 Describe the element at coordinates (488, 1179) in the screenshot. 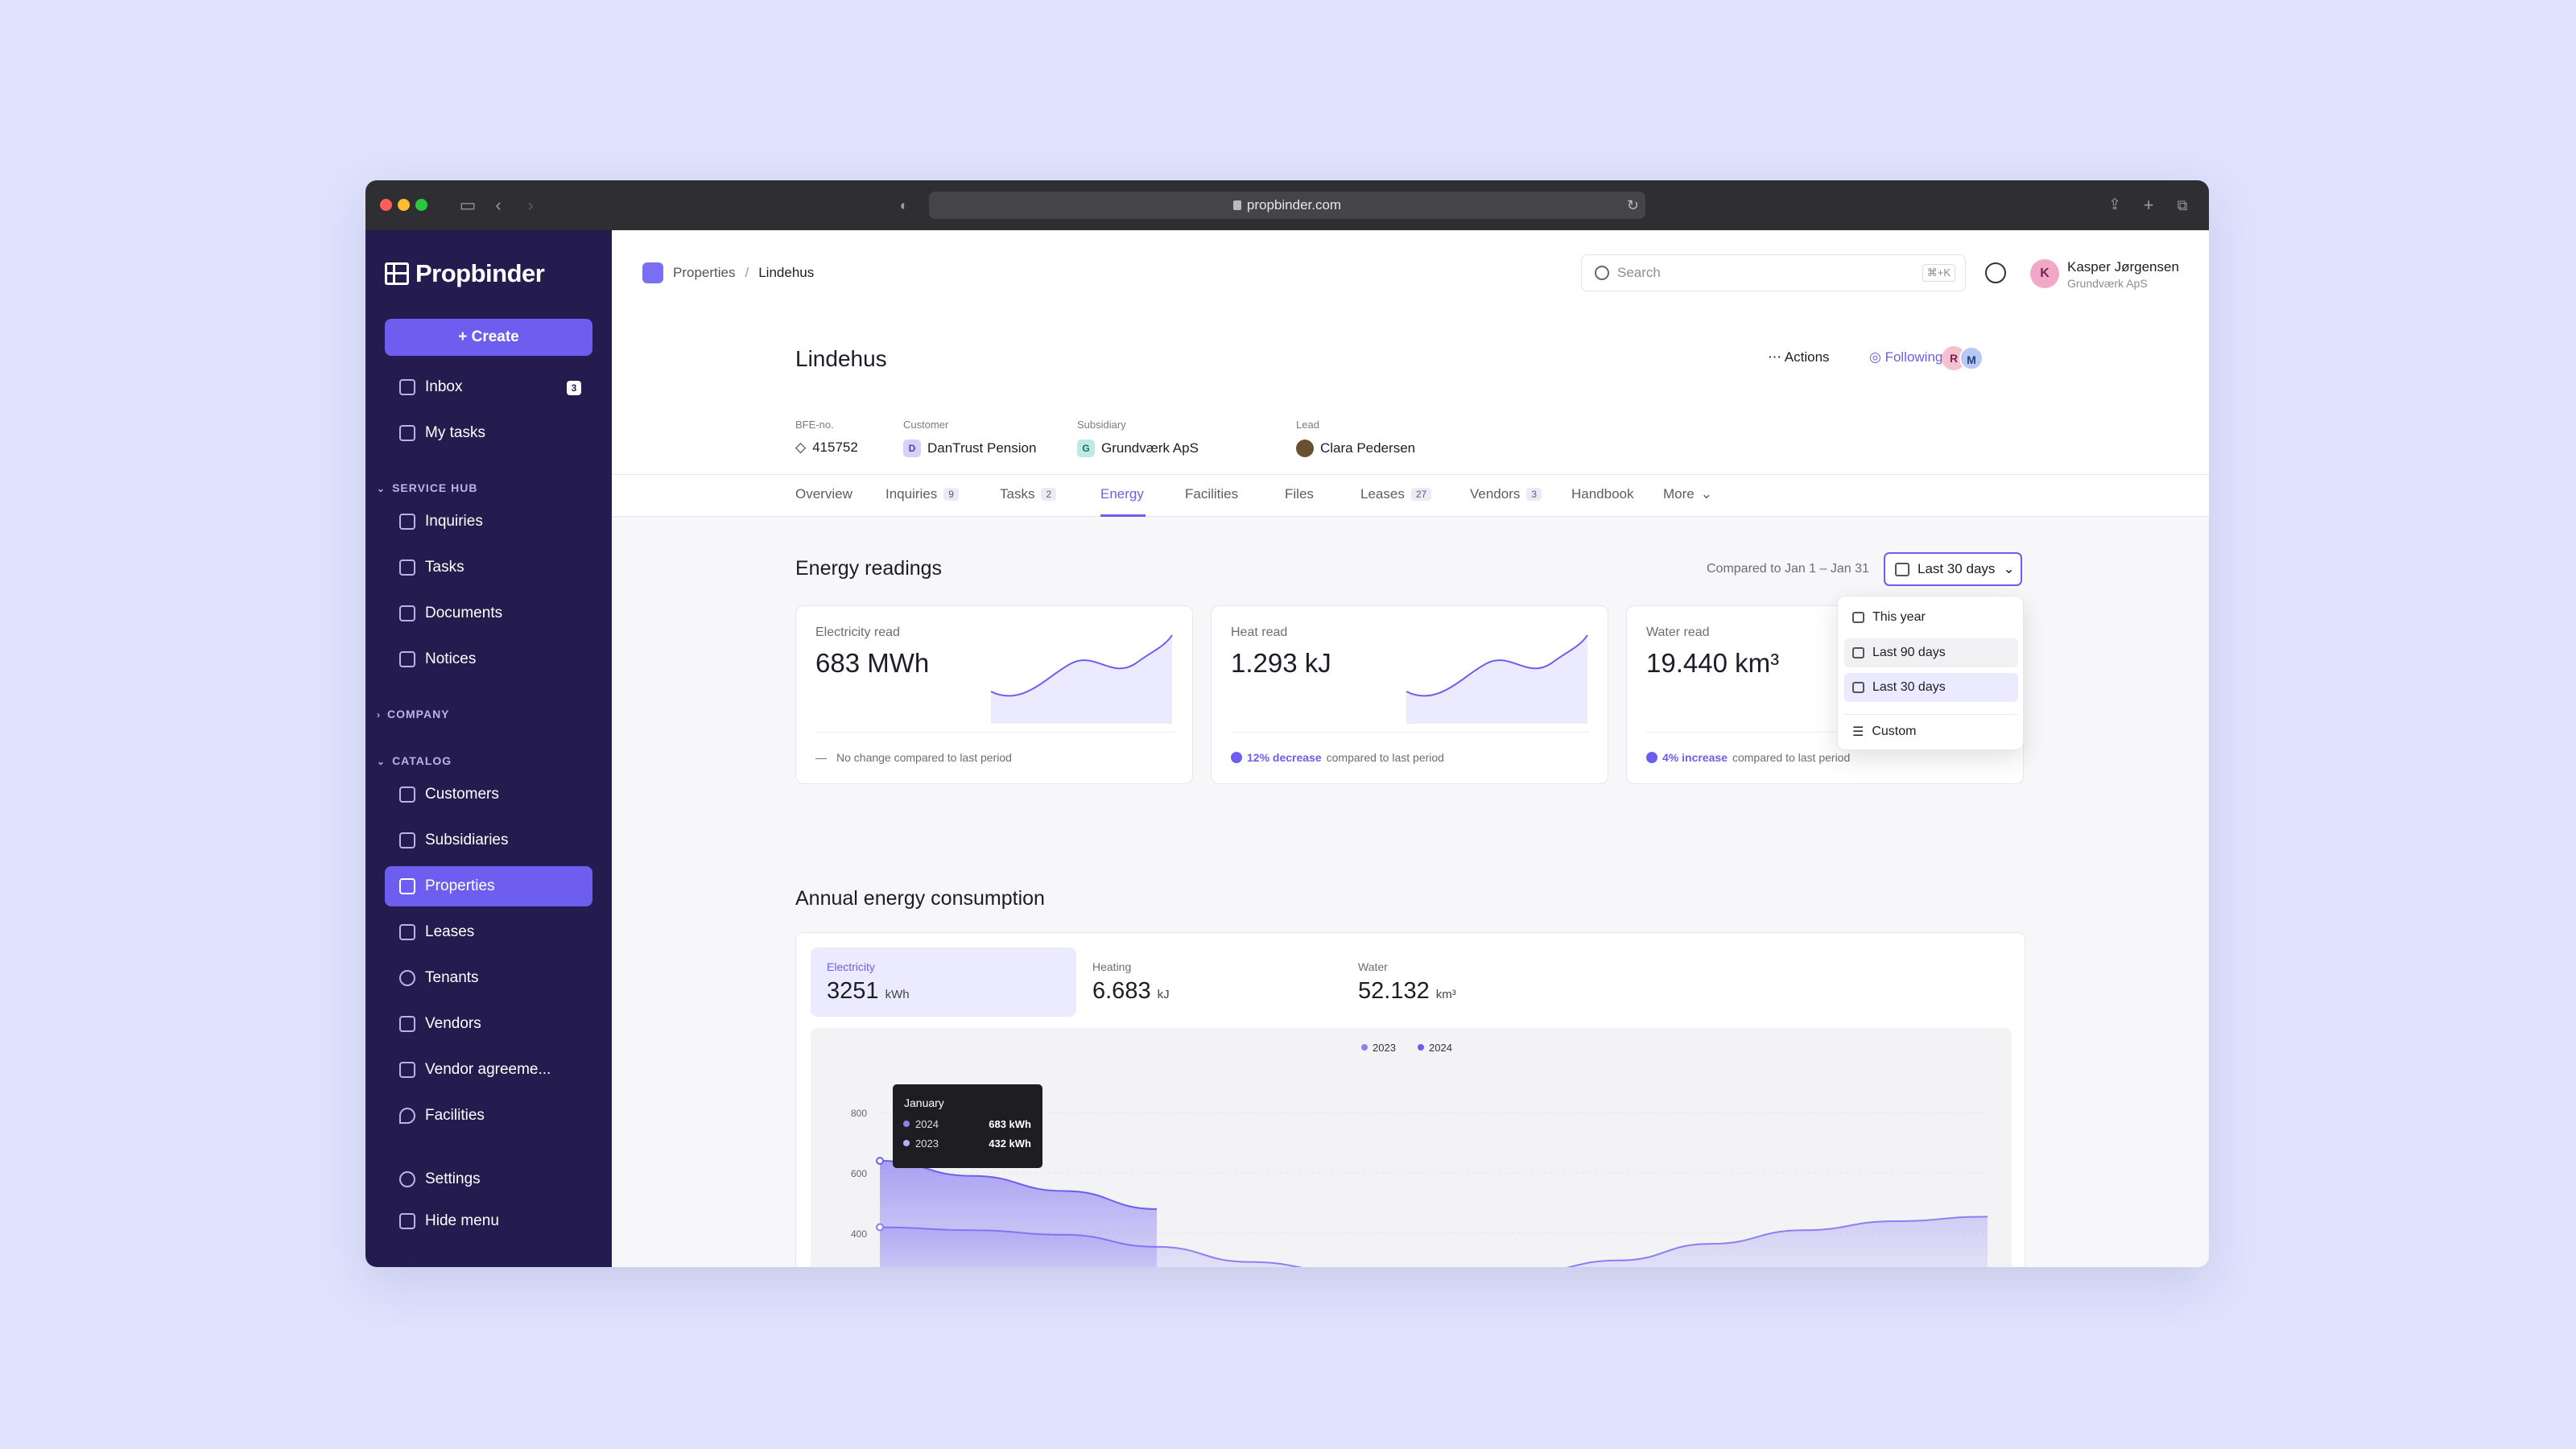

I see `sidebar-item-settings: Settings` at that location.